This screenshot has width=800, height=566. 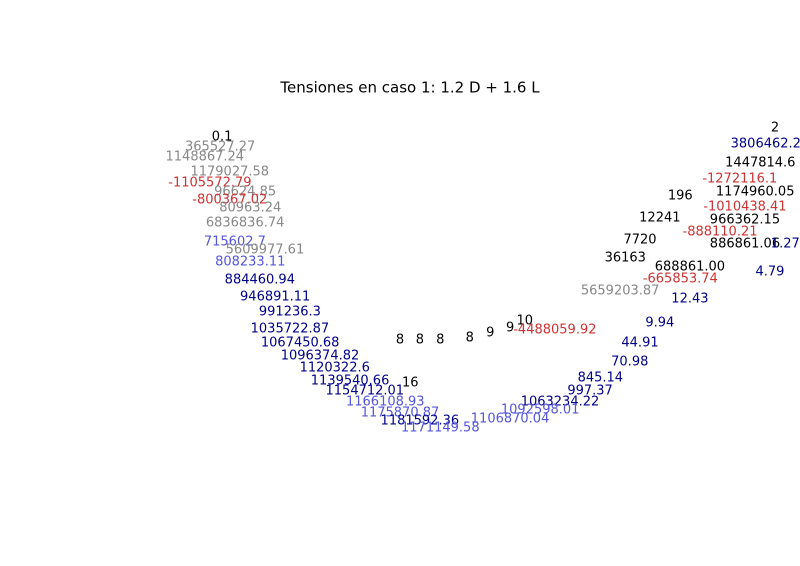 I want to click on point-label: -800367.02, so click(x=229, y=200).